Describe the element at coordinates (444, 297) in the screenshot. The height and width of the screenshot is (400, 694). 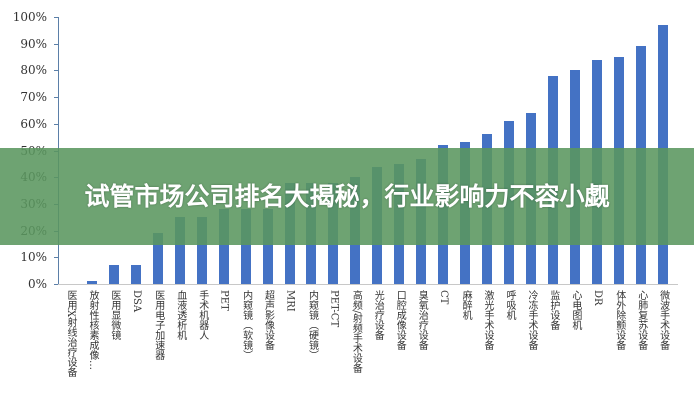
I see `x-tick-label: CT` at that location.